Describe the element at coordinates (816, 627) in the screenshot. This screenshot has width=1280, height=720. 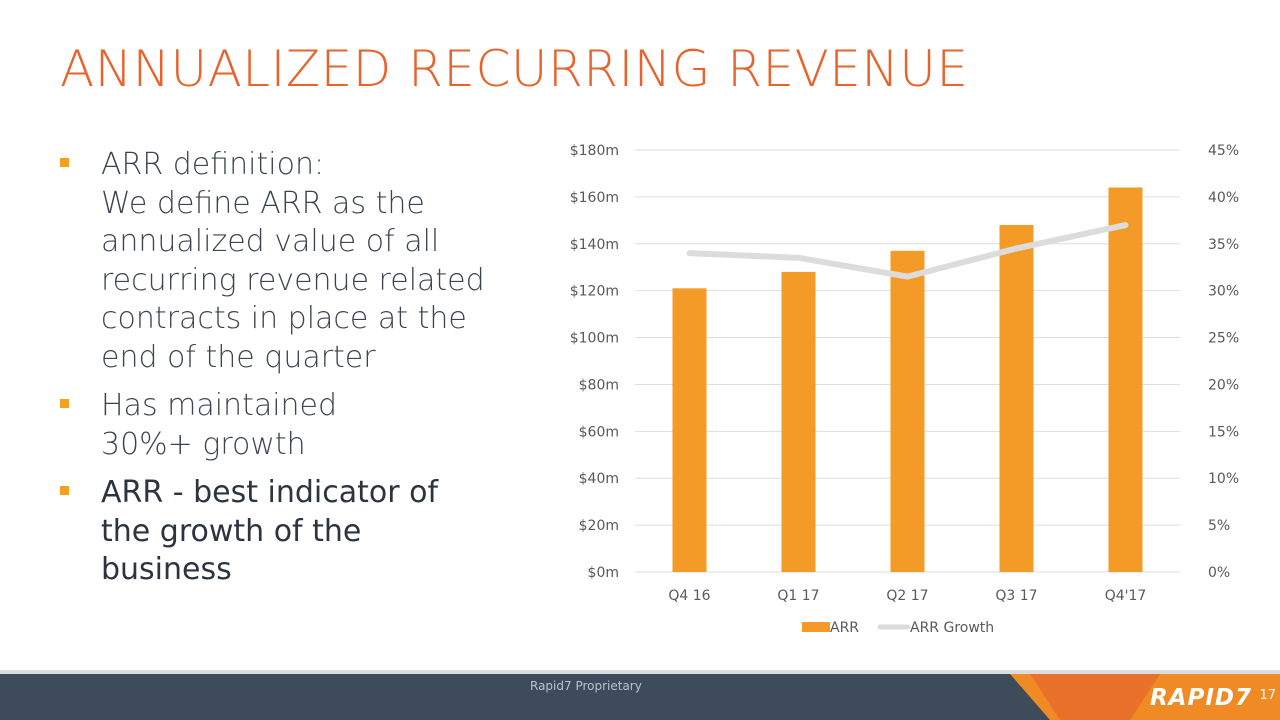
I see `legend-arr-swatch` at that location.